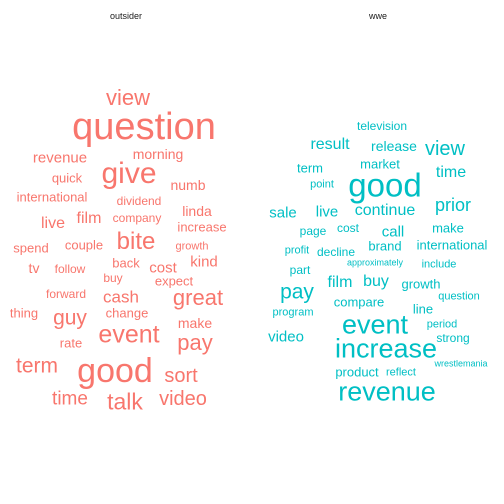 Image resolution: width=504 pixels, height=504 pixels. What do you see at coordinates (297, 292) in the screenshot?
I see `word-wwe-pay: pay` at bounding box center [297, 292].